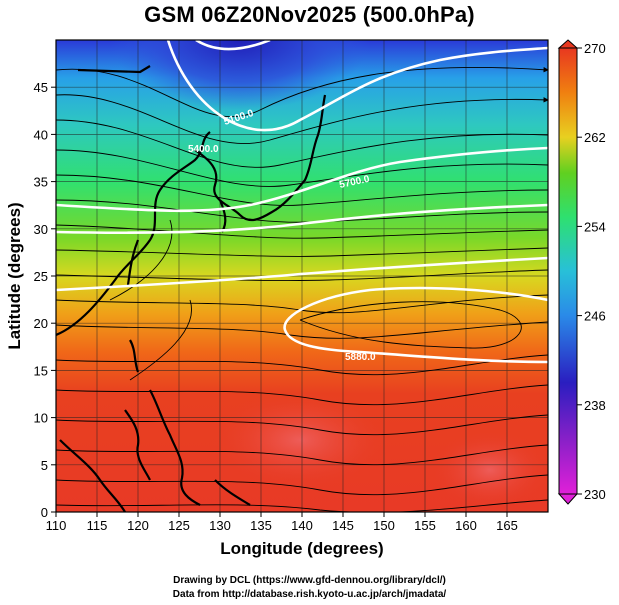 Image resolution: width=619 pixels, height=605 pixels. What do you see at coordinates (507, 525) in the screenshot?
I see `x-tick-label-165: 165` at bounding box center [507, 525].